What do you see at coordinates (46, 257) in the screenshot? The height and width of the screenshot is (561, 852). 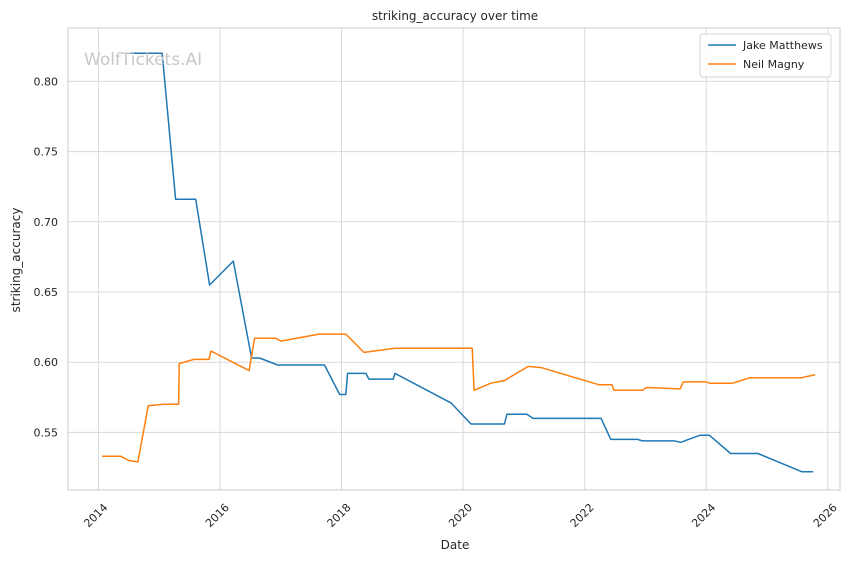 I see `y-axis-ticks: 0.55 0.60 0.65 0.70 0.75 0.80` at bounding box center [46, 257].